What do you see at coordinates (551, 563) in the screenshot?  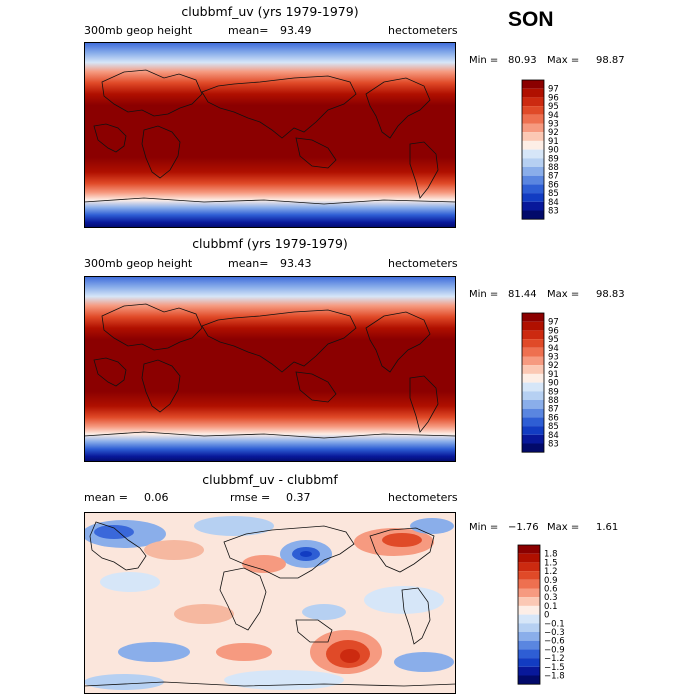 I see `colorbar-tick-label: 1.5` at bounding box center [551, 563].